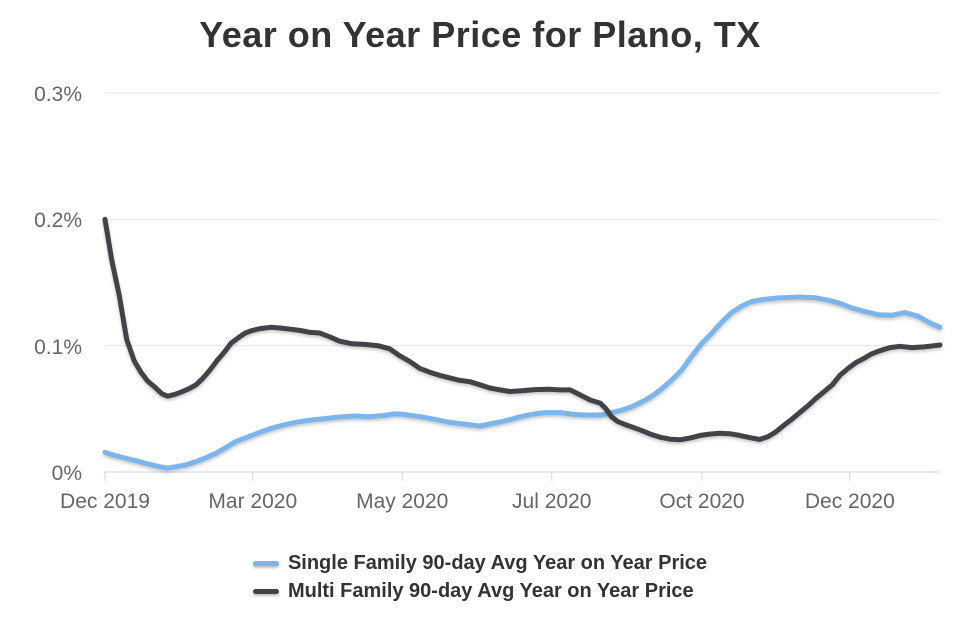  I want to click on x-axis-label-Mar 2020: Mar 2020, so click(253, 501).